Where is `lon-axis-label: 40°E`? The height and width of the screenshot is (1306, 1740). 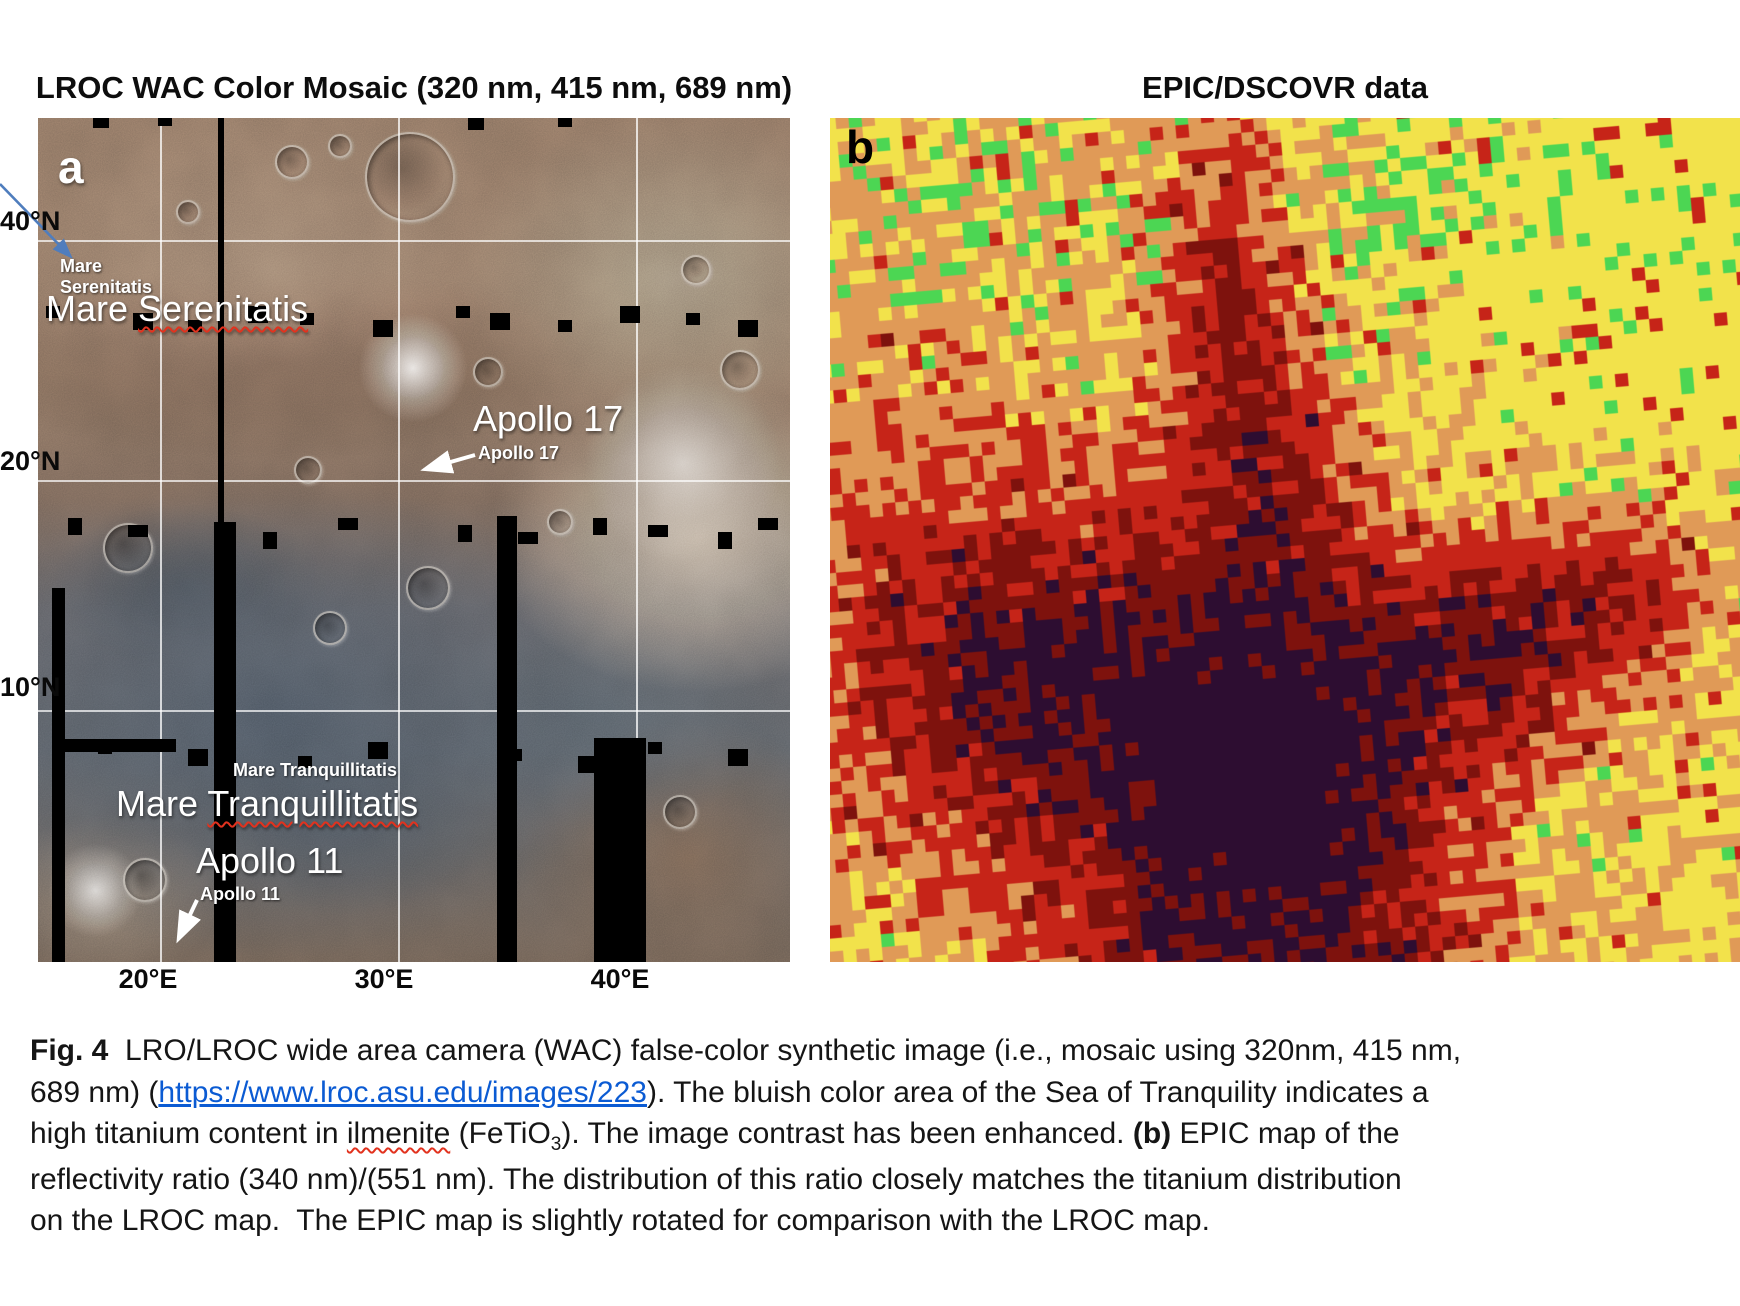 lon-axis-label: 40°E is located at coordinates (620, 979).